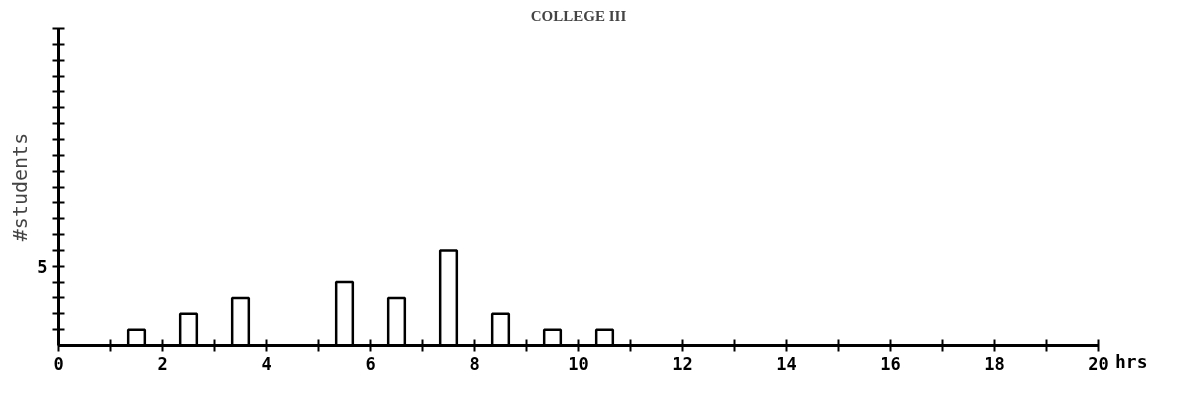 The width and height of the screenshot is (1199, 401). I want to click on y-axis-title: #students, so click(20, 187).